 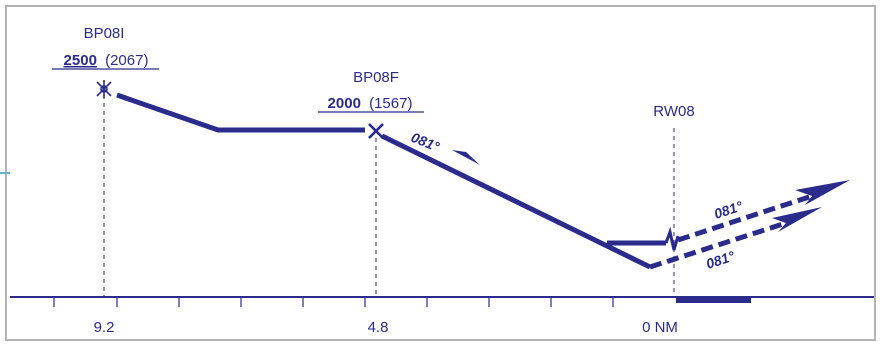 What do you see at coordinates (660, 327) in the screenshot?
I see `runway-distance-label: 0 NM` at bounding box center [660, 327].